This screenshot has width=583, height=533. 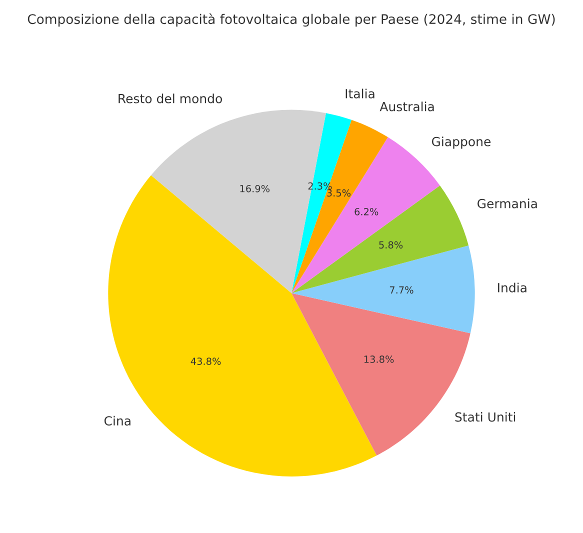 I want to click on data-label: 16.9%, so click(x=255, y=188).